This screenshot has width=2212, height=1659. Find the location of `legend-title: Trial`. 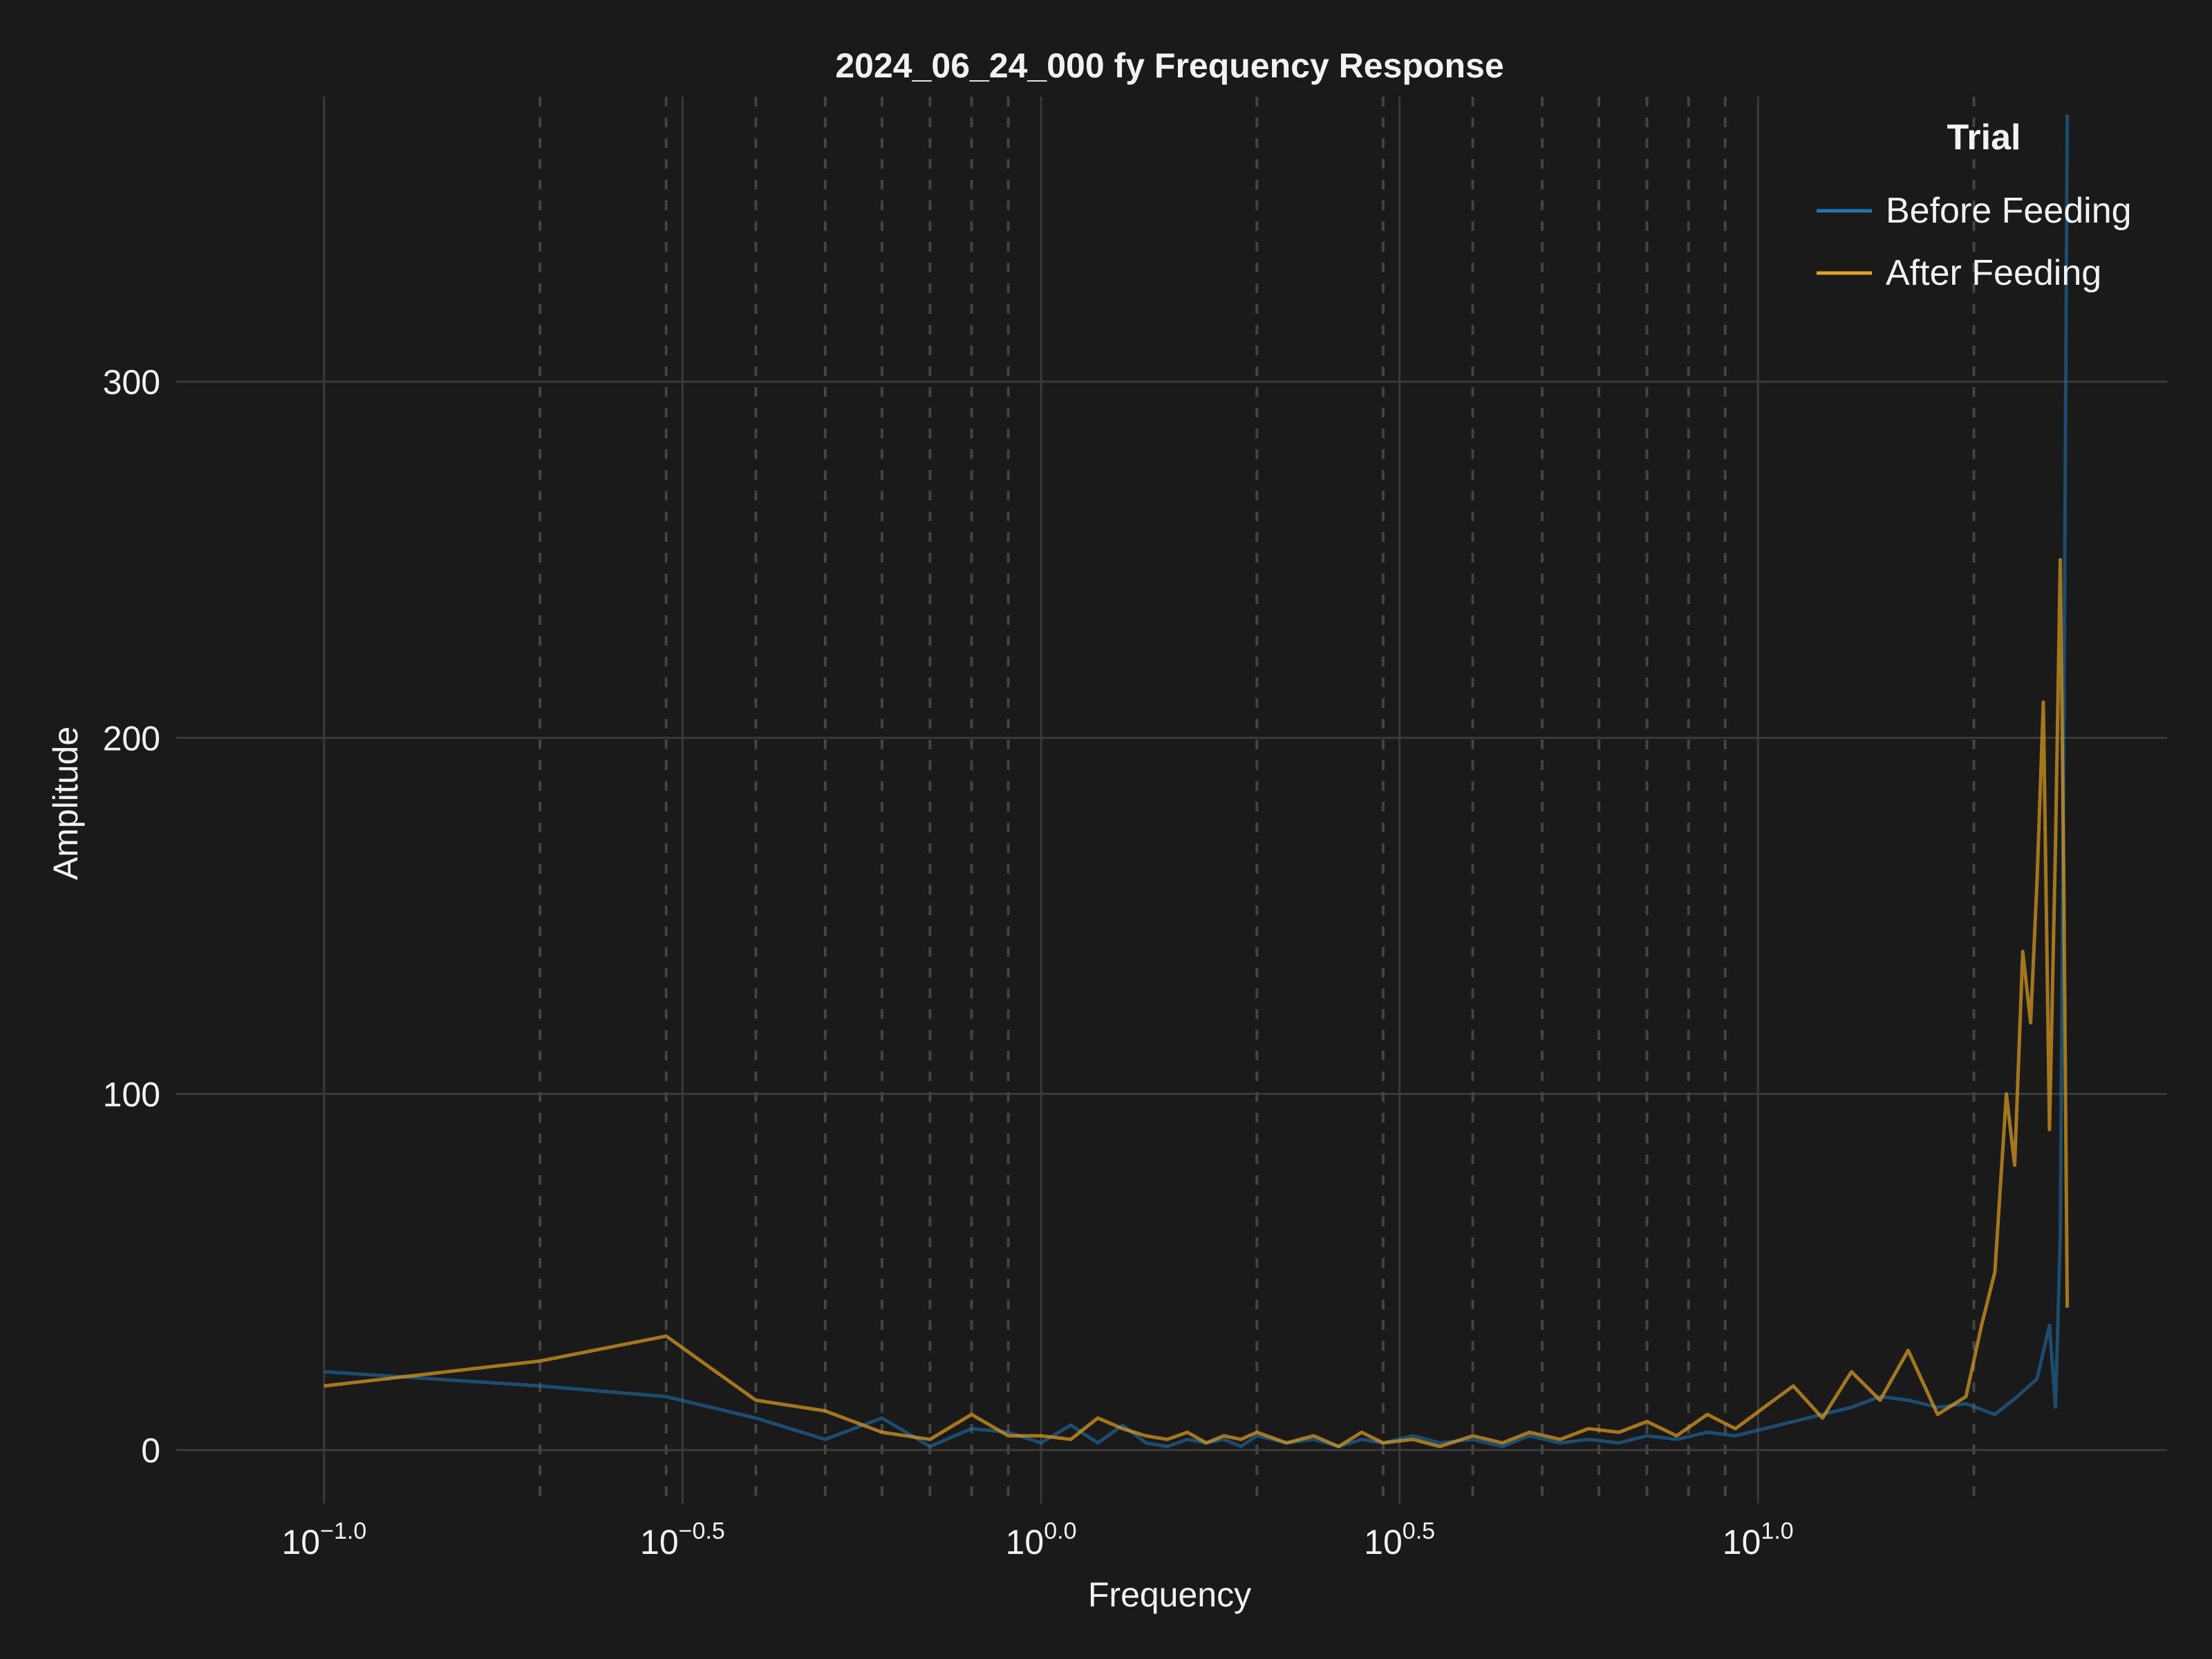

legend-title: Trial is located at coordinates (1984, 138).